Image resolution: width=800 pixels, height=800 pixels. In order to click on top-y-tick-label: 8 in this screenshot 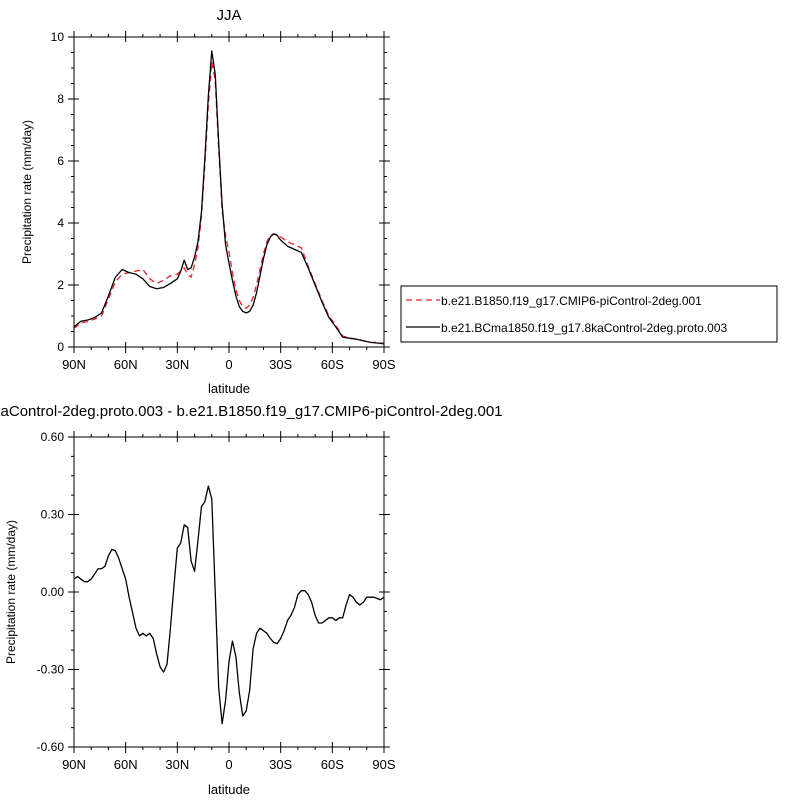, I will do `click(60, 99)`.